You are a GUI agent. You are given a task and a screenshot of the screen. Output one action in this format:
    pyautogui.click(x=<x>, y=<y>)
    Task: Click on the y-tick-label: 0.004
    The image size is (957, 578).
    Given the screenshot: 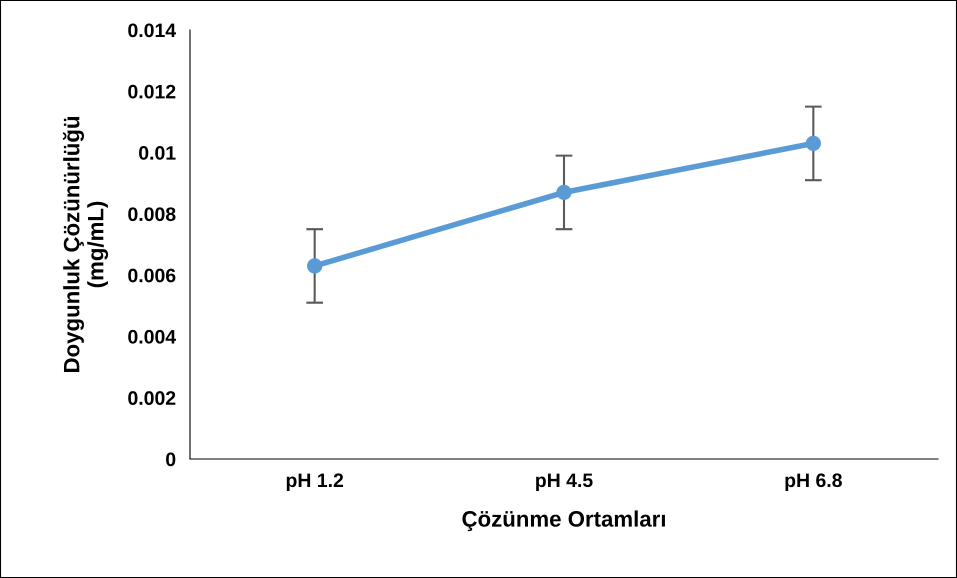 What is the action you would take?
    pyautogui.click(x=152, y=337)
    